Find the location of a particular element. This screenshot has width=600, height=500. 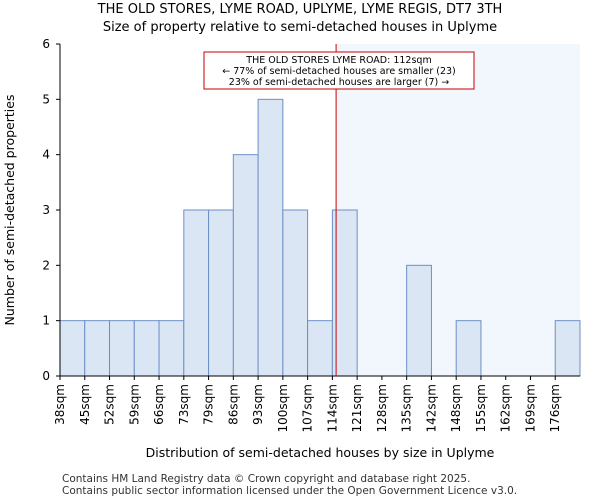

x-tick-label: 107sqm is located at coordinates (308, 408).